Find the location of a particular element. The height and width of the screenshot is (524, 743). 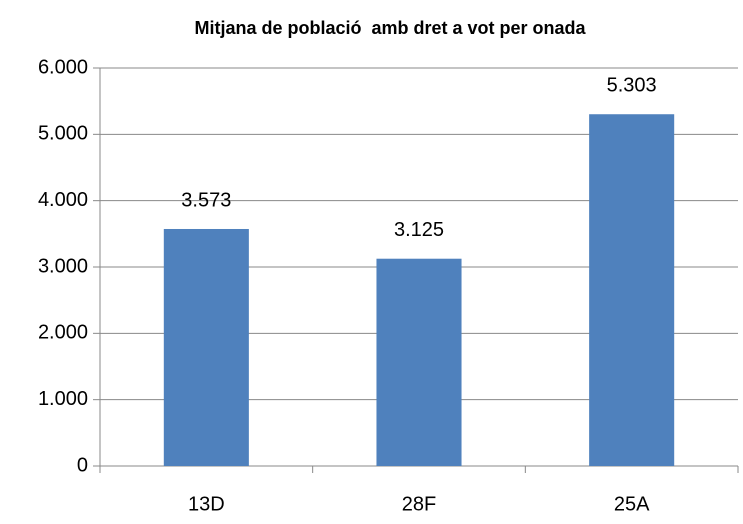

y-tick-label: 1.000 is located at coordinates (63, 399).